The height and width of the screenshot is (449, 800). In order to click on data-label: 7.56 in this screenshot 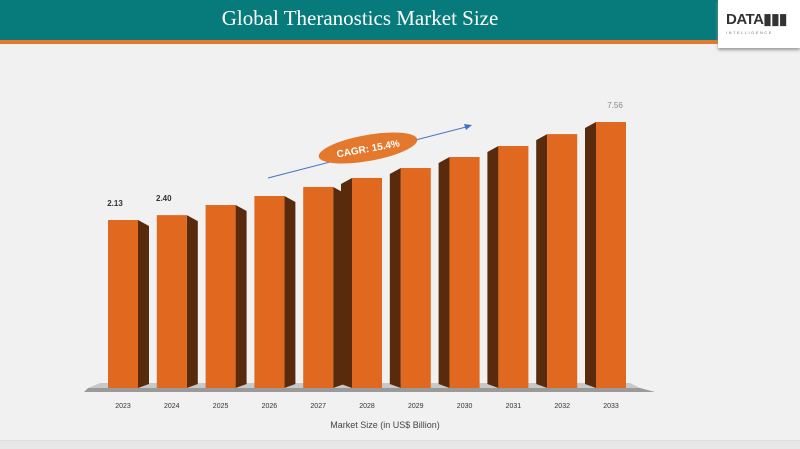, I will do `click(615, 105)`.